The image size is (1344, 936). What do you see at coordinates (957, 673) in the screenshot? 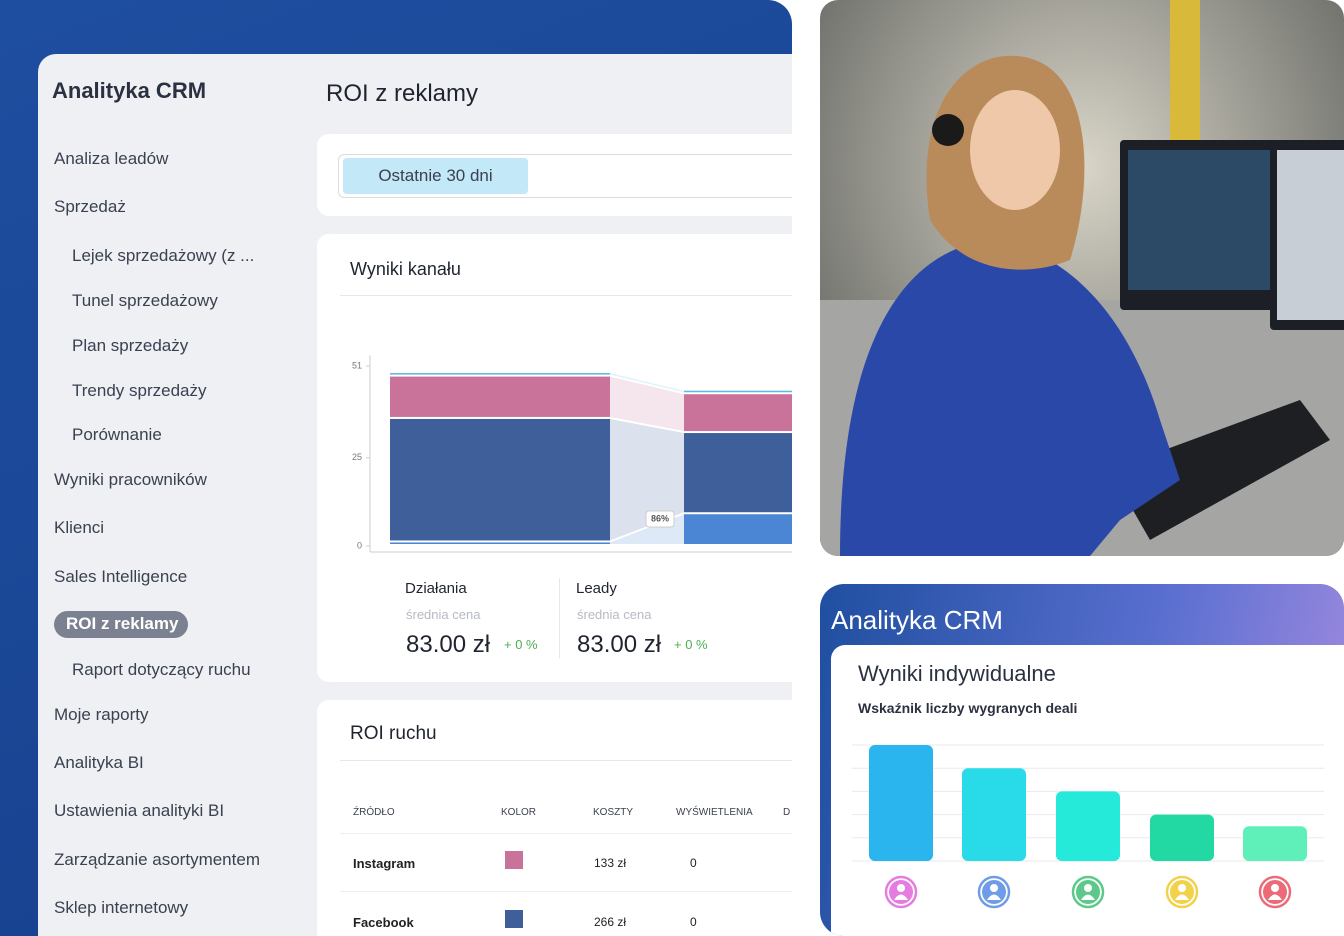
I see `chart-title: Wyniki indywidualne` at bounding box center [957, 673].